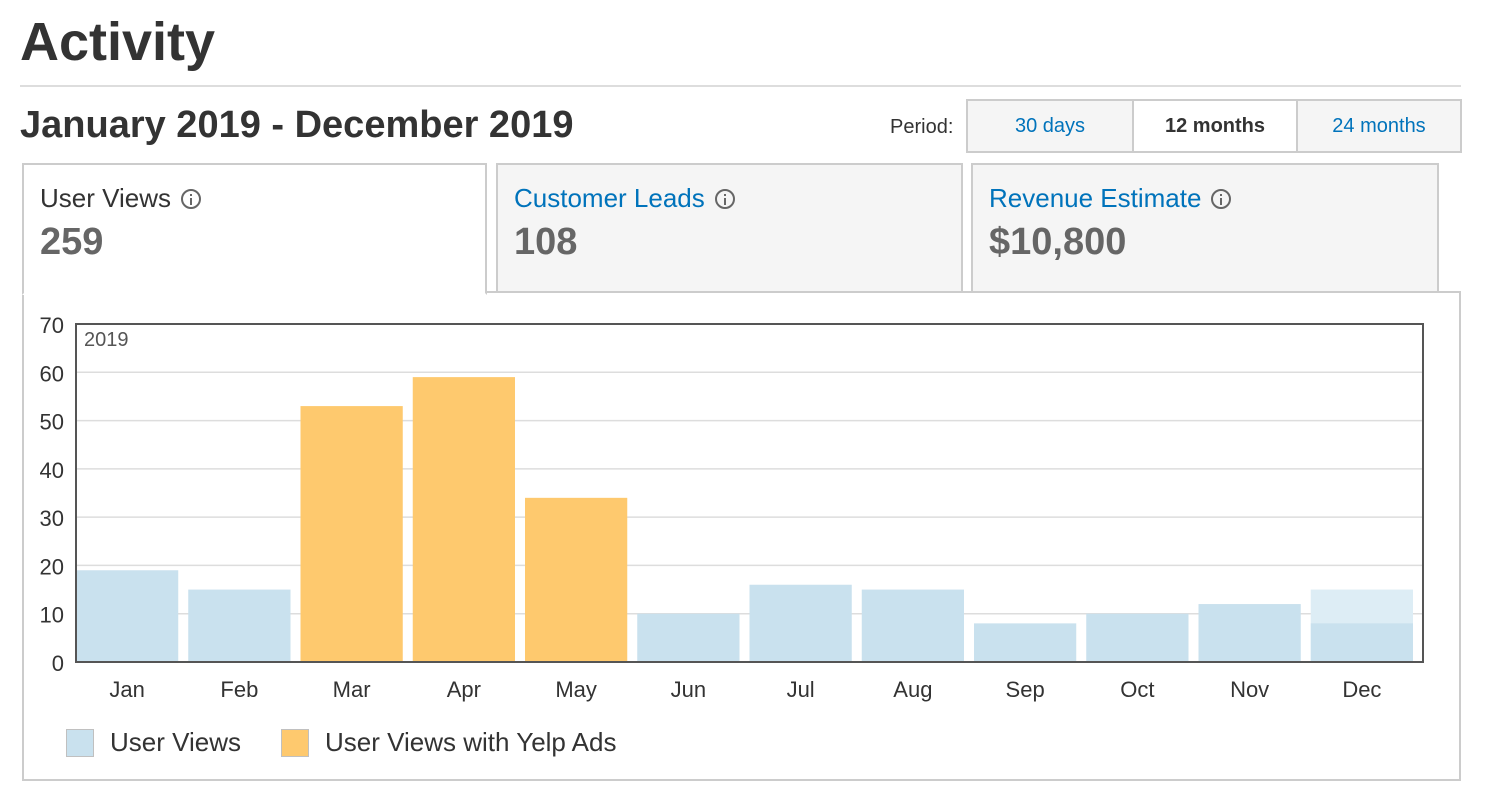 This screenshot has height=805, width=1511. I want to click on legend-label: User Views with Yelp Ads, so click(471, 742).